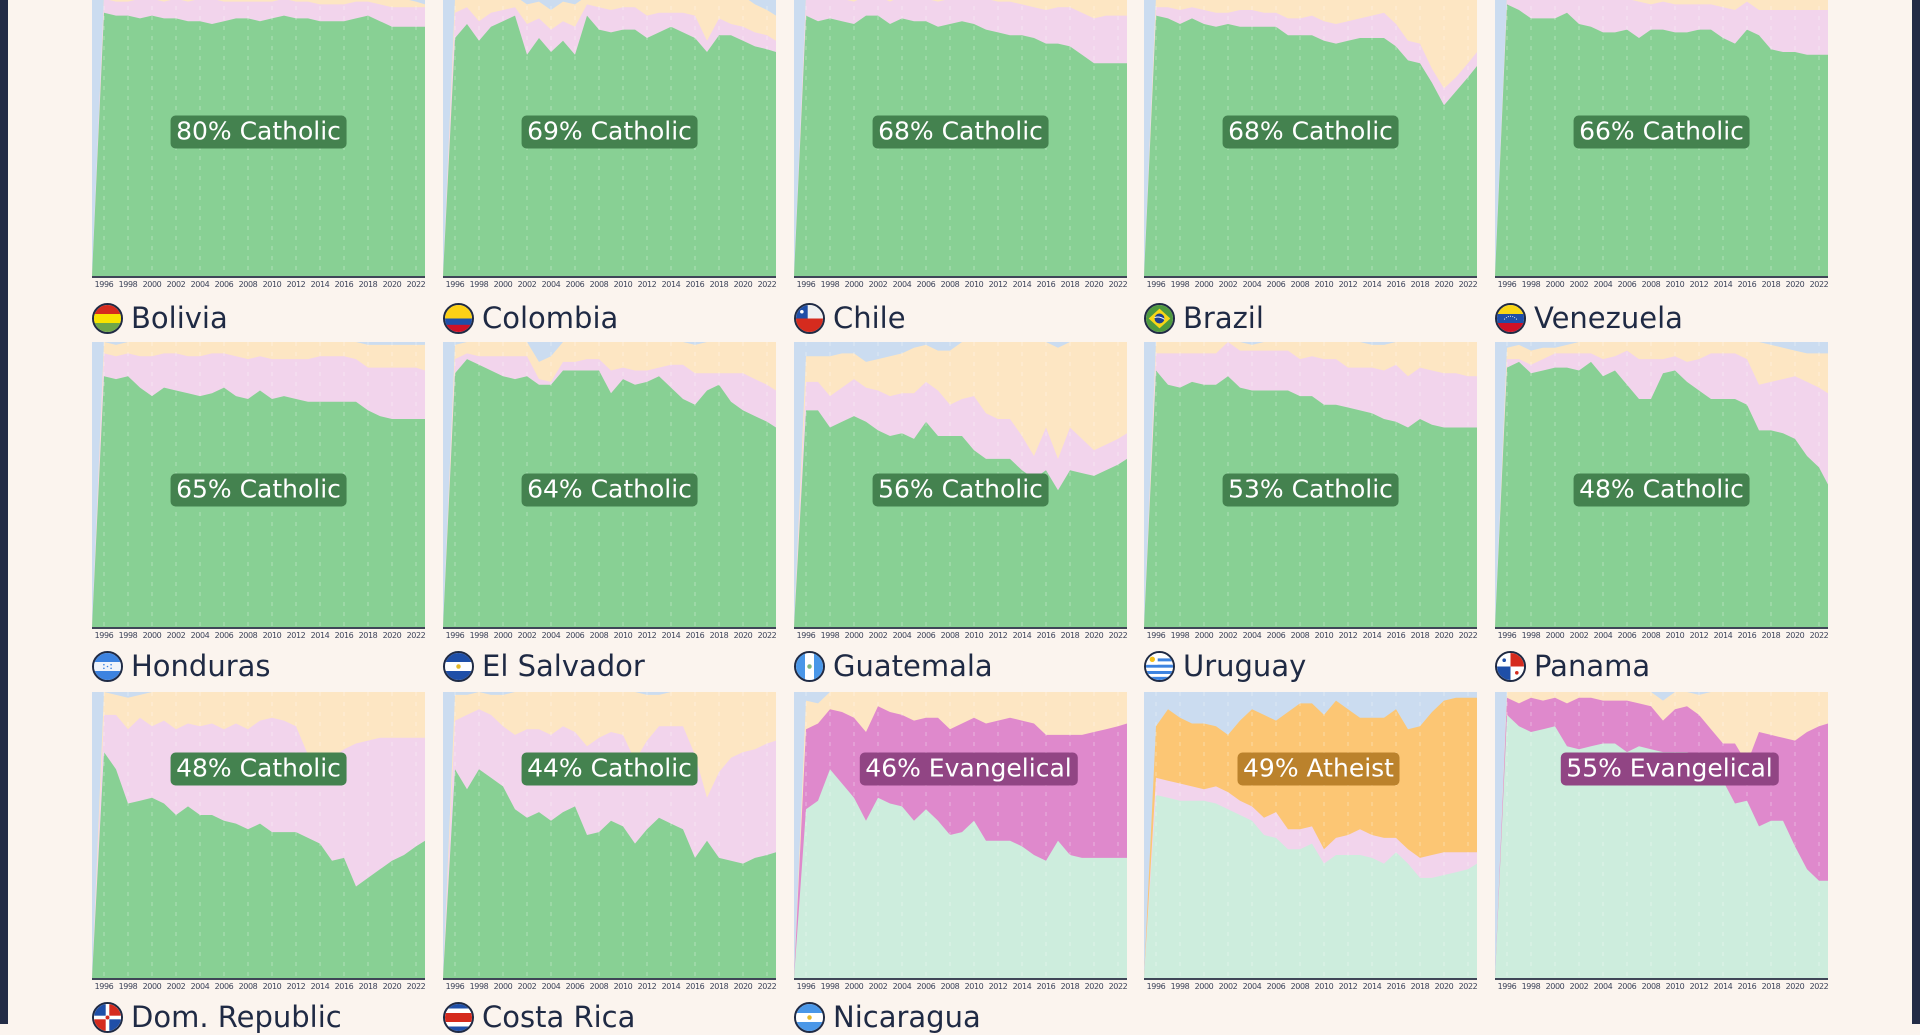  What do you see at coordinates (563, 666) in the screenshot?
I see `country-name: El Salvador` at bounding box center [563, 666].